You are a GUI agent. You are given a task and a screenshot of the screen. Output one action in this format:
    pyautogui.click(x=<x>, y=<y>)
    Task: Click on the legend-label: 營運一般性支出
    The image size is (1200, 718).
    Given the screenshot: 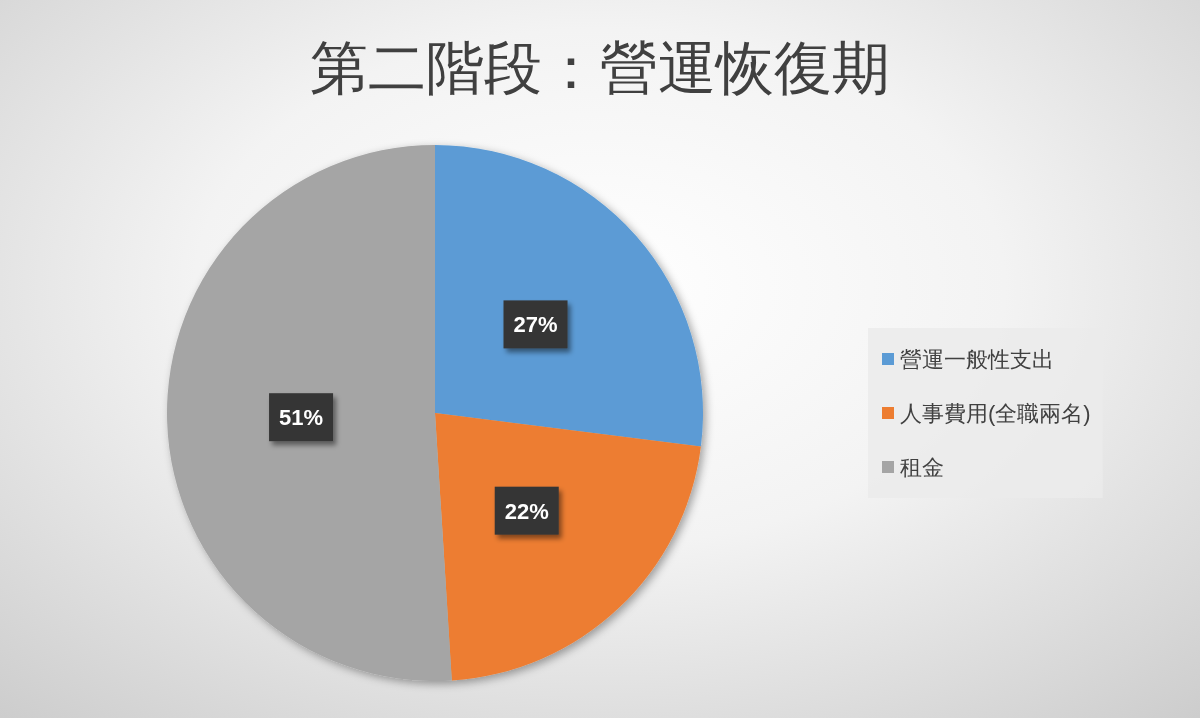 What is the action you would take?
    pyautogui.click(x=977, y=359)
    